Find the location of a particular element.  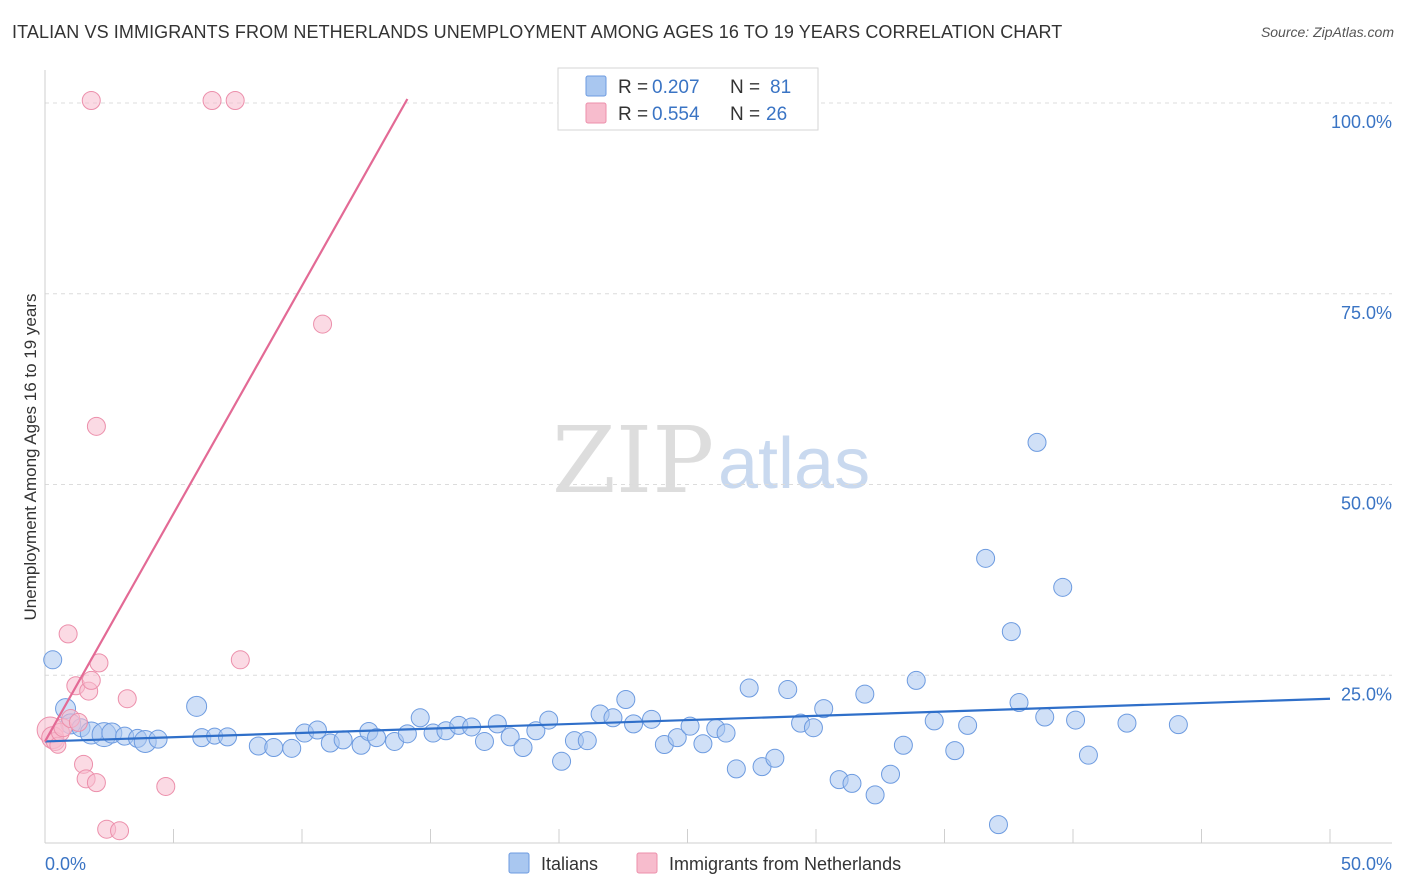

legend-swatch-italians is located at coordinates (596, 86).